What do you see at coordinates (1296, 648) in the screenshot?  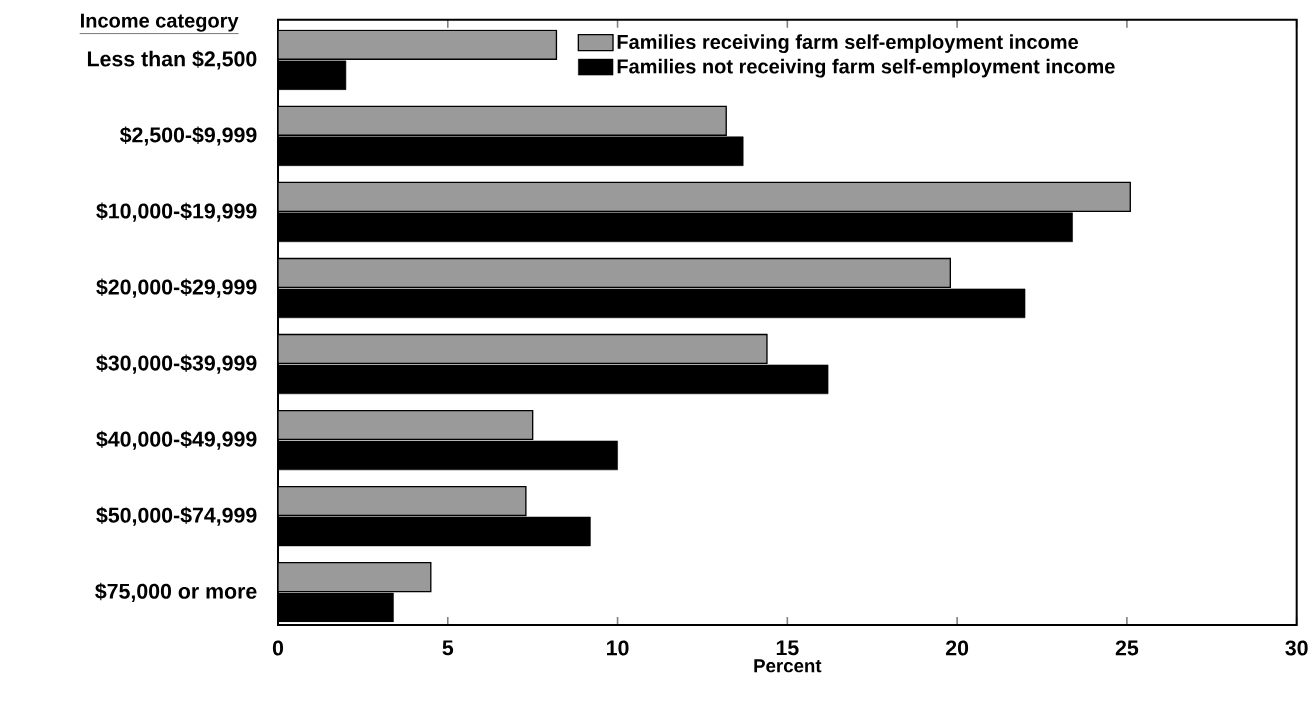 I see `x-tick-label: 30` at bounding box center [1296, 648].